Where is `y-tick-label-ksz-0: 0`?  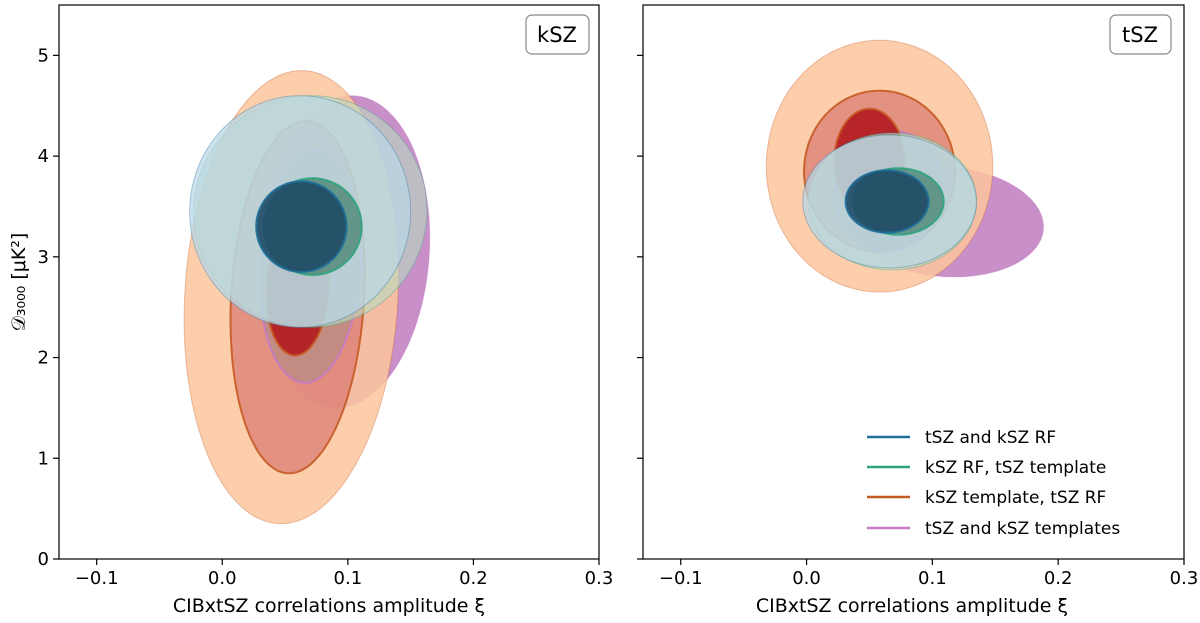 y-tick-label-ksz-0: 0 is located at coordinates (43, 559).